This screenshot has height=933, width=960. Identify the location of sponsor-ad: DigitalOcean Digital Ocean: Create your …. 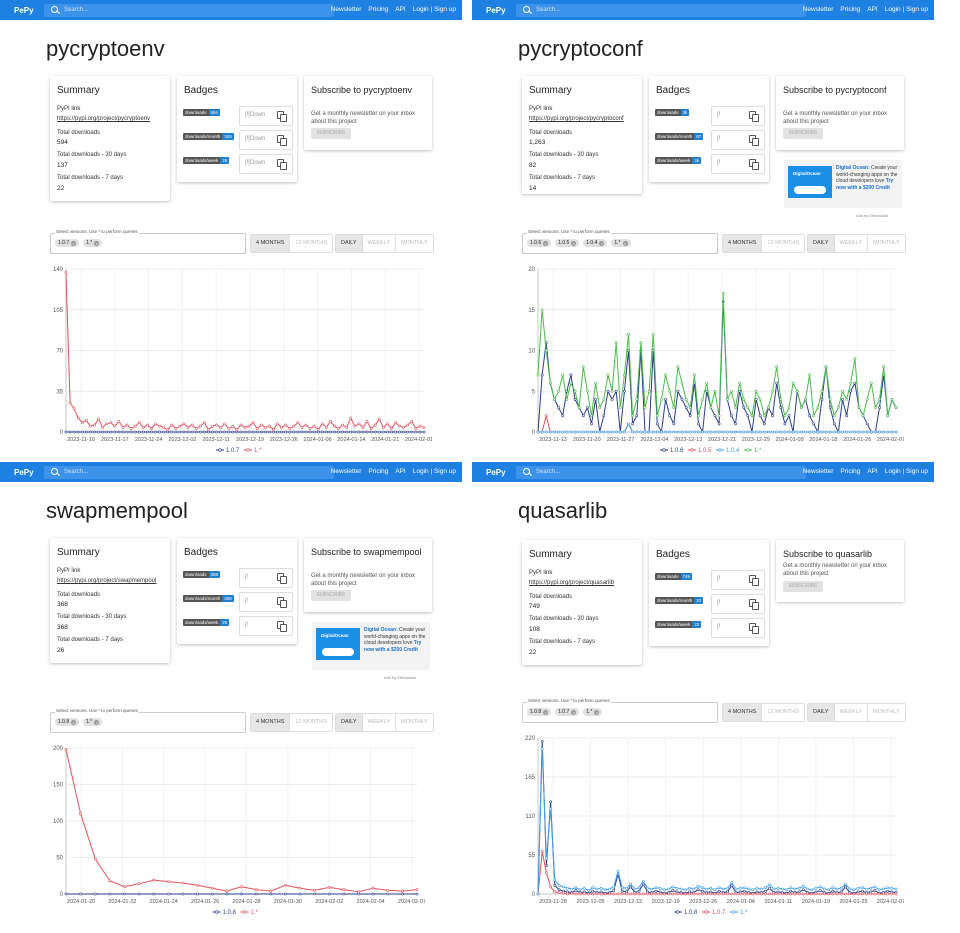
(371, 646).